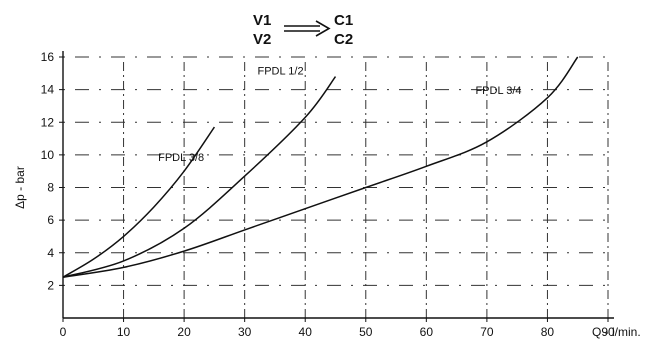 The height and width of the screenshot is (343, 656). I want to click on x-tick-label: 30, so click(245, 332).